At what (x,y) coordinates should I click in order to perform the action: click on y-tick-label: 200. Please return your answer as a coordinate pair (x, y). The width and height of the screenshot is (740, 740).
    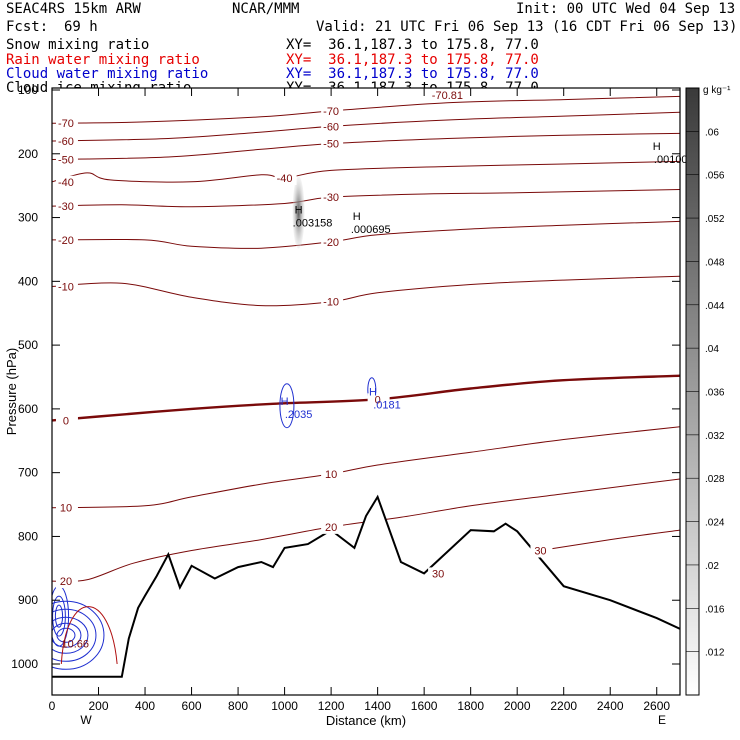
    Looking at the image, I should click on (28, 154).